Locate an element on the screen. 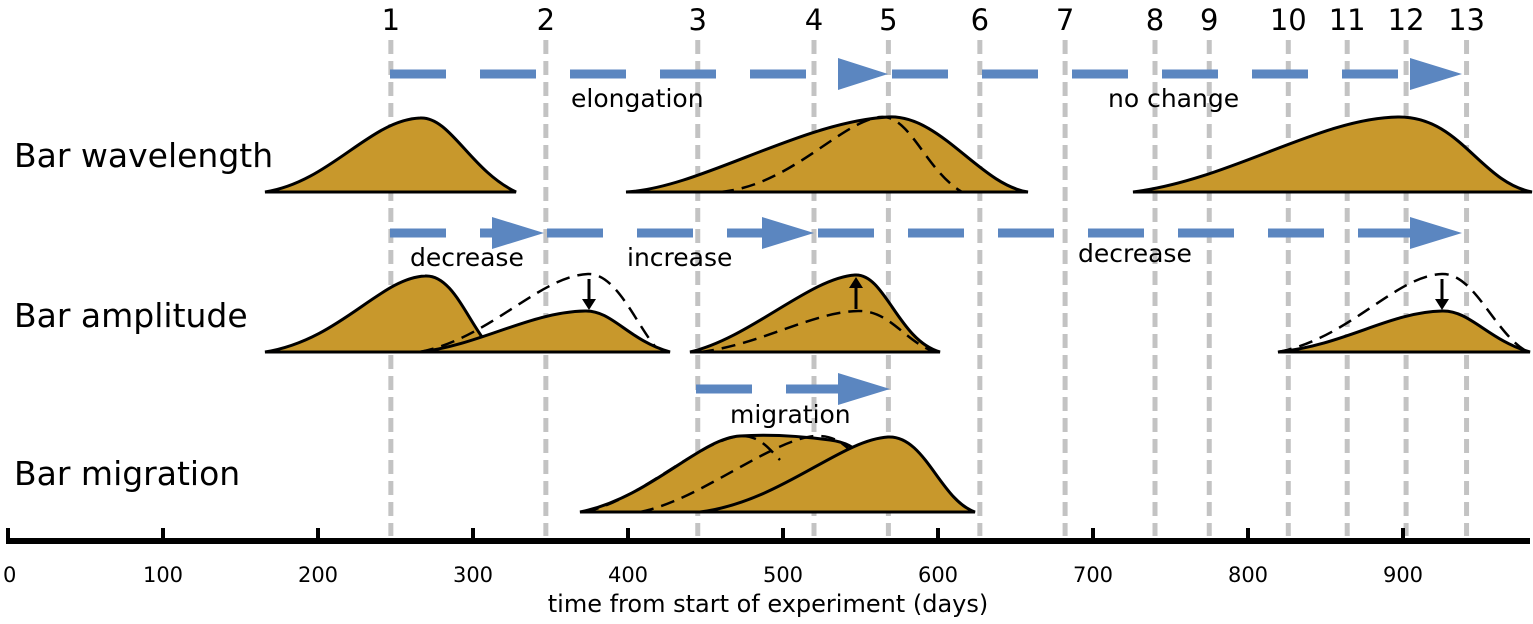  bar-migration-position-2-outline is located at coordinates (747, 474).